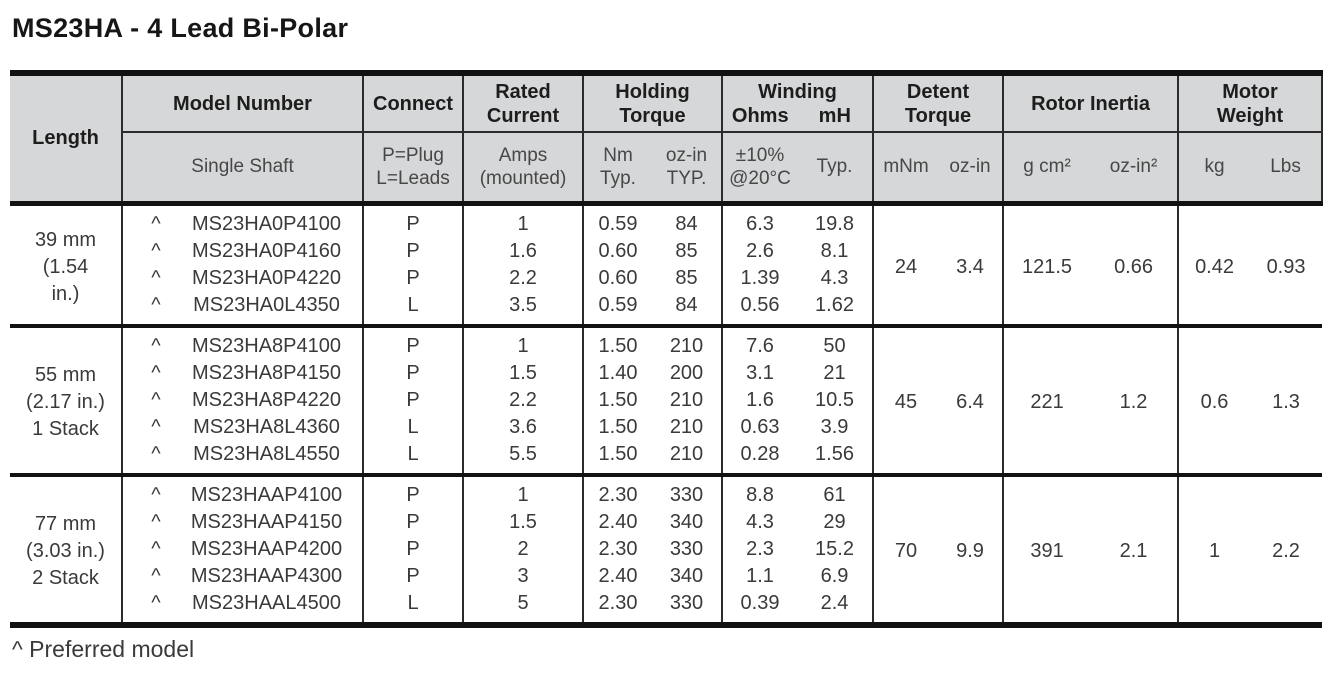 The image size is (1331, 680). Describe the element at coordinates (266, 426) in the screenshot. I see `model-number: MS23HA8L4360` at that location.